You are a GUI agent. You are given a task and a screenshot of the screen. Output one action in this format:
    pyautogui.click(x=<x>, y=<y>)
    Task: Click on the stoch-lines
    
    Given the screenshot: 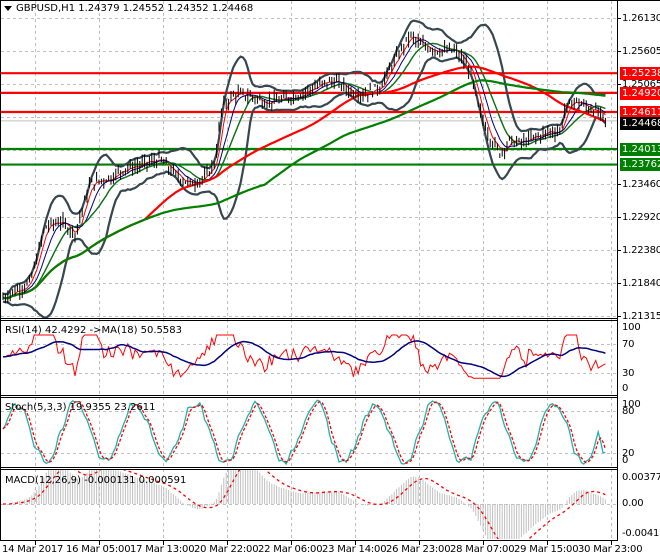 What is the action you would take?
    pyautogui.click(x=304, y=432)
    